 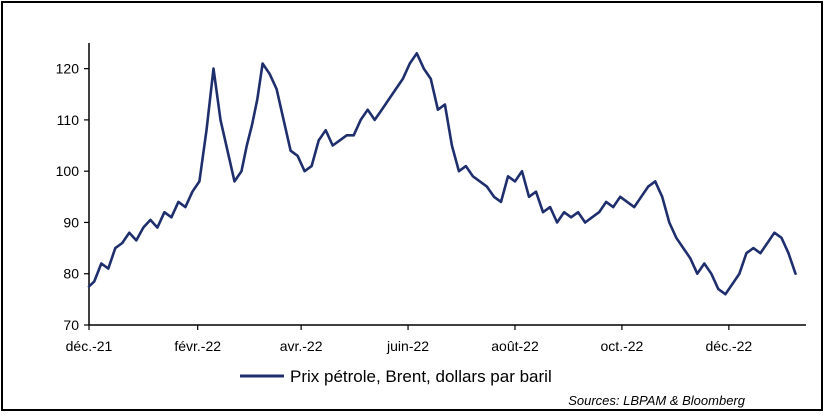 I want to click on y-tick-label: 70, so click(x=71, y=325).